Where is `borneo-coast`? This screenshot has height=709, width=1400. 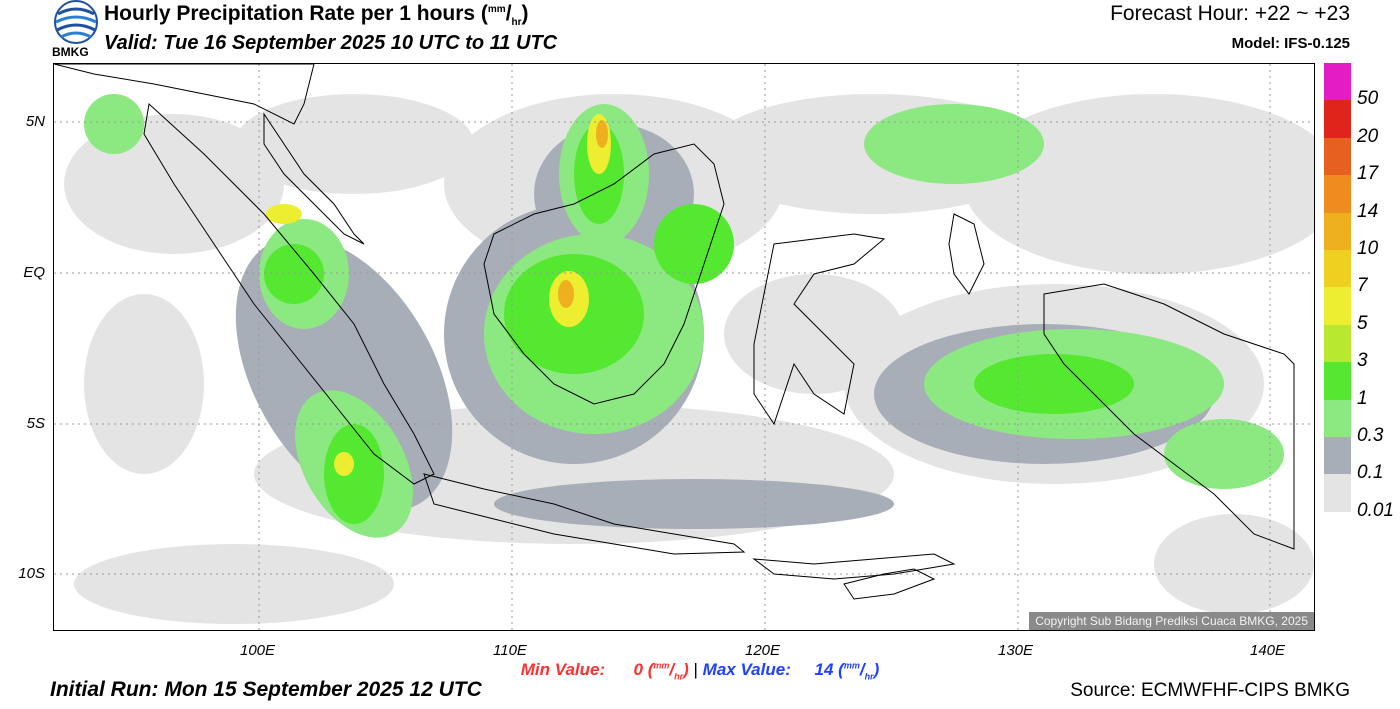
borneo-coast is located at coordinates (604, 274).